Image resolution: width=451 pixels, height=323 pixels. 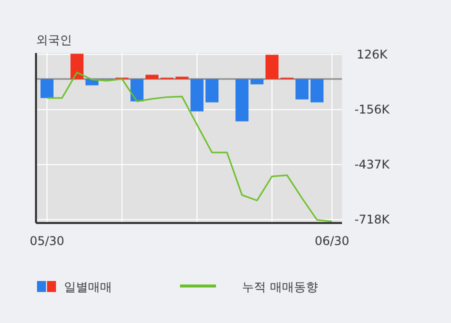 What do you see at coordinates (88, 287) in the screenshot?
I see `legend-label: 일별매매` at bounding box center [88, 287].